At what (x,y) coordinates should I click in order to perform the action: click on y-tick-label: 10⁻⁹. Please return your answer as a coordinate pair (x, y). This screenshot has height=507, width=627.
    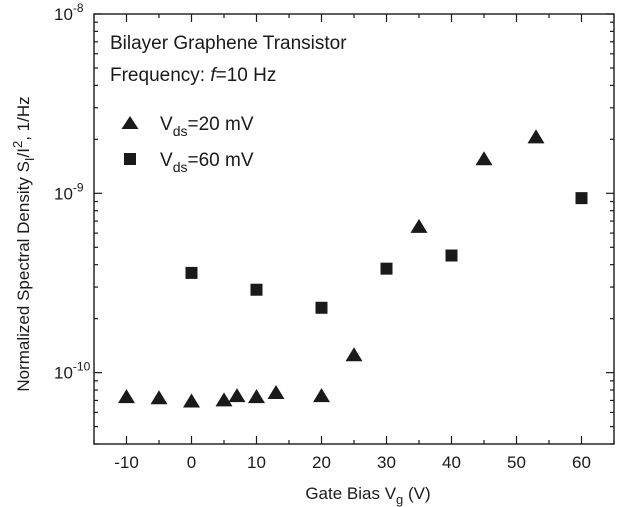
    Looking at the image, I should click on (69, 191).